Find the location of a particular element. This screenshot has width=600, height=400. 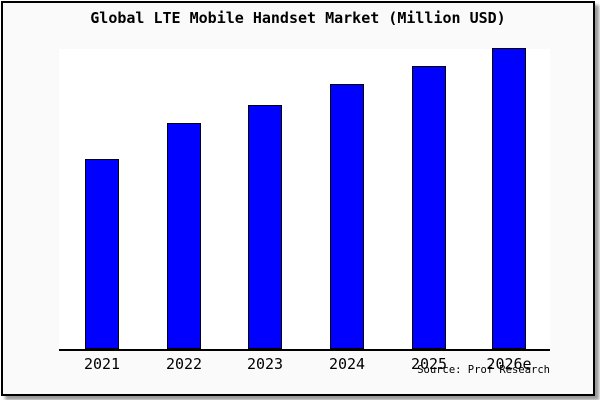

bar-2024 is located at coordinates (347, 216).